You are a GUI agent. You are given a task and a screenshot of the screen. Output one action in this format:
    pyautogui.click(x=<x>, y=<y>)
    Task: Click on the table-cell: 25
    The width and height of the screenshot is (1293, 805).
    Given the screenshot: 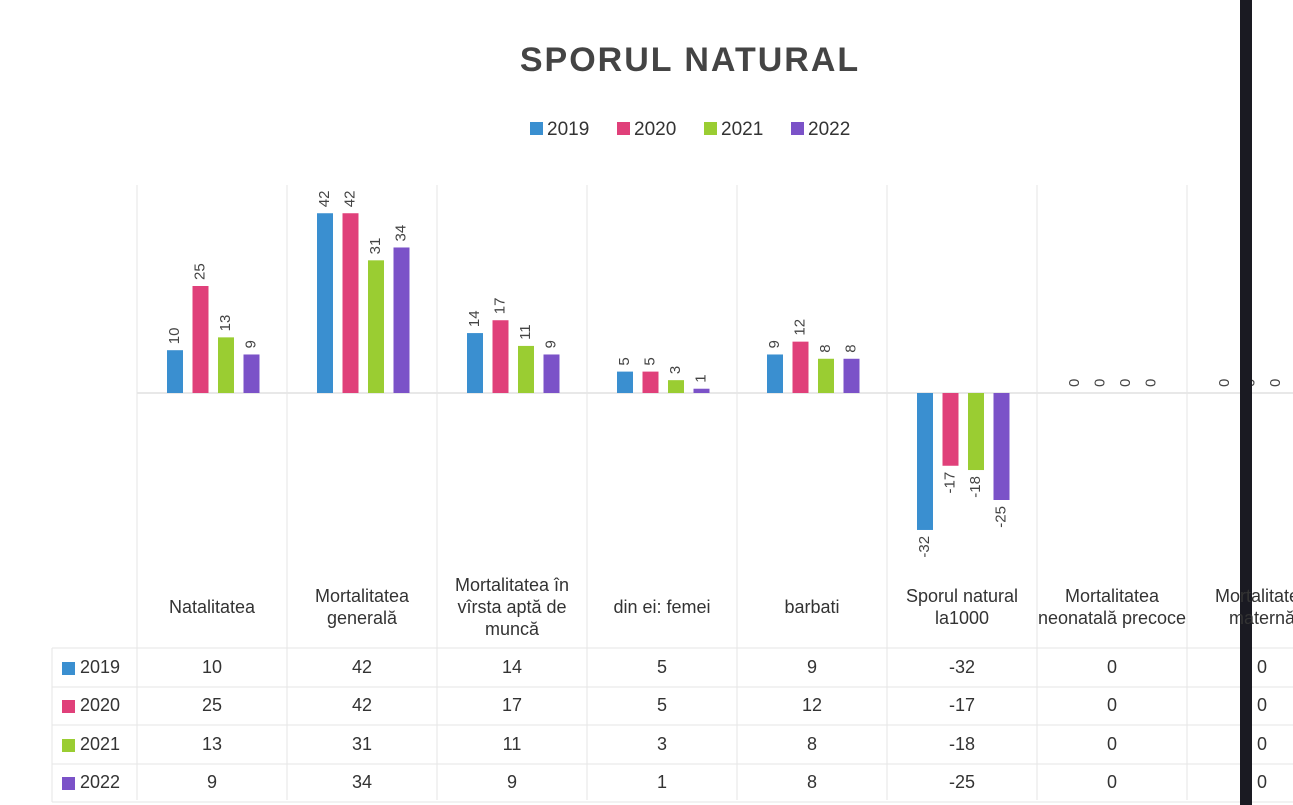 What is the action you would take?
    pyautogui.click(x=212, y=705)
    